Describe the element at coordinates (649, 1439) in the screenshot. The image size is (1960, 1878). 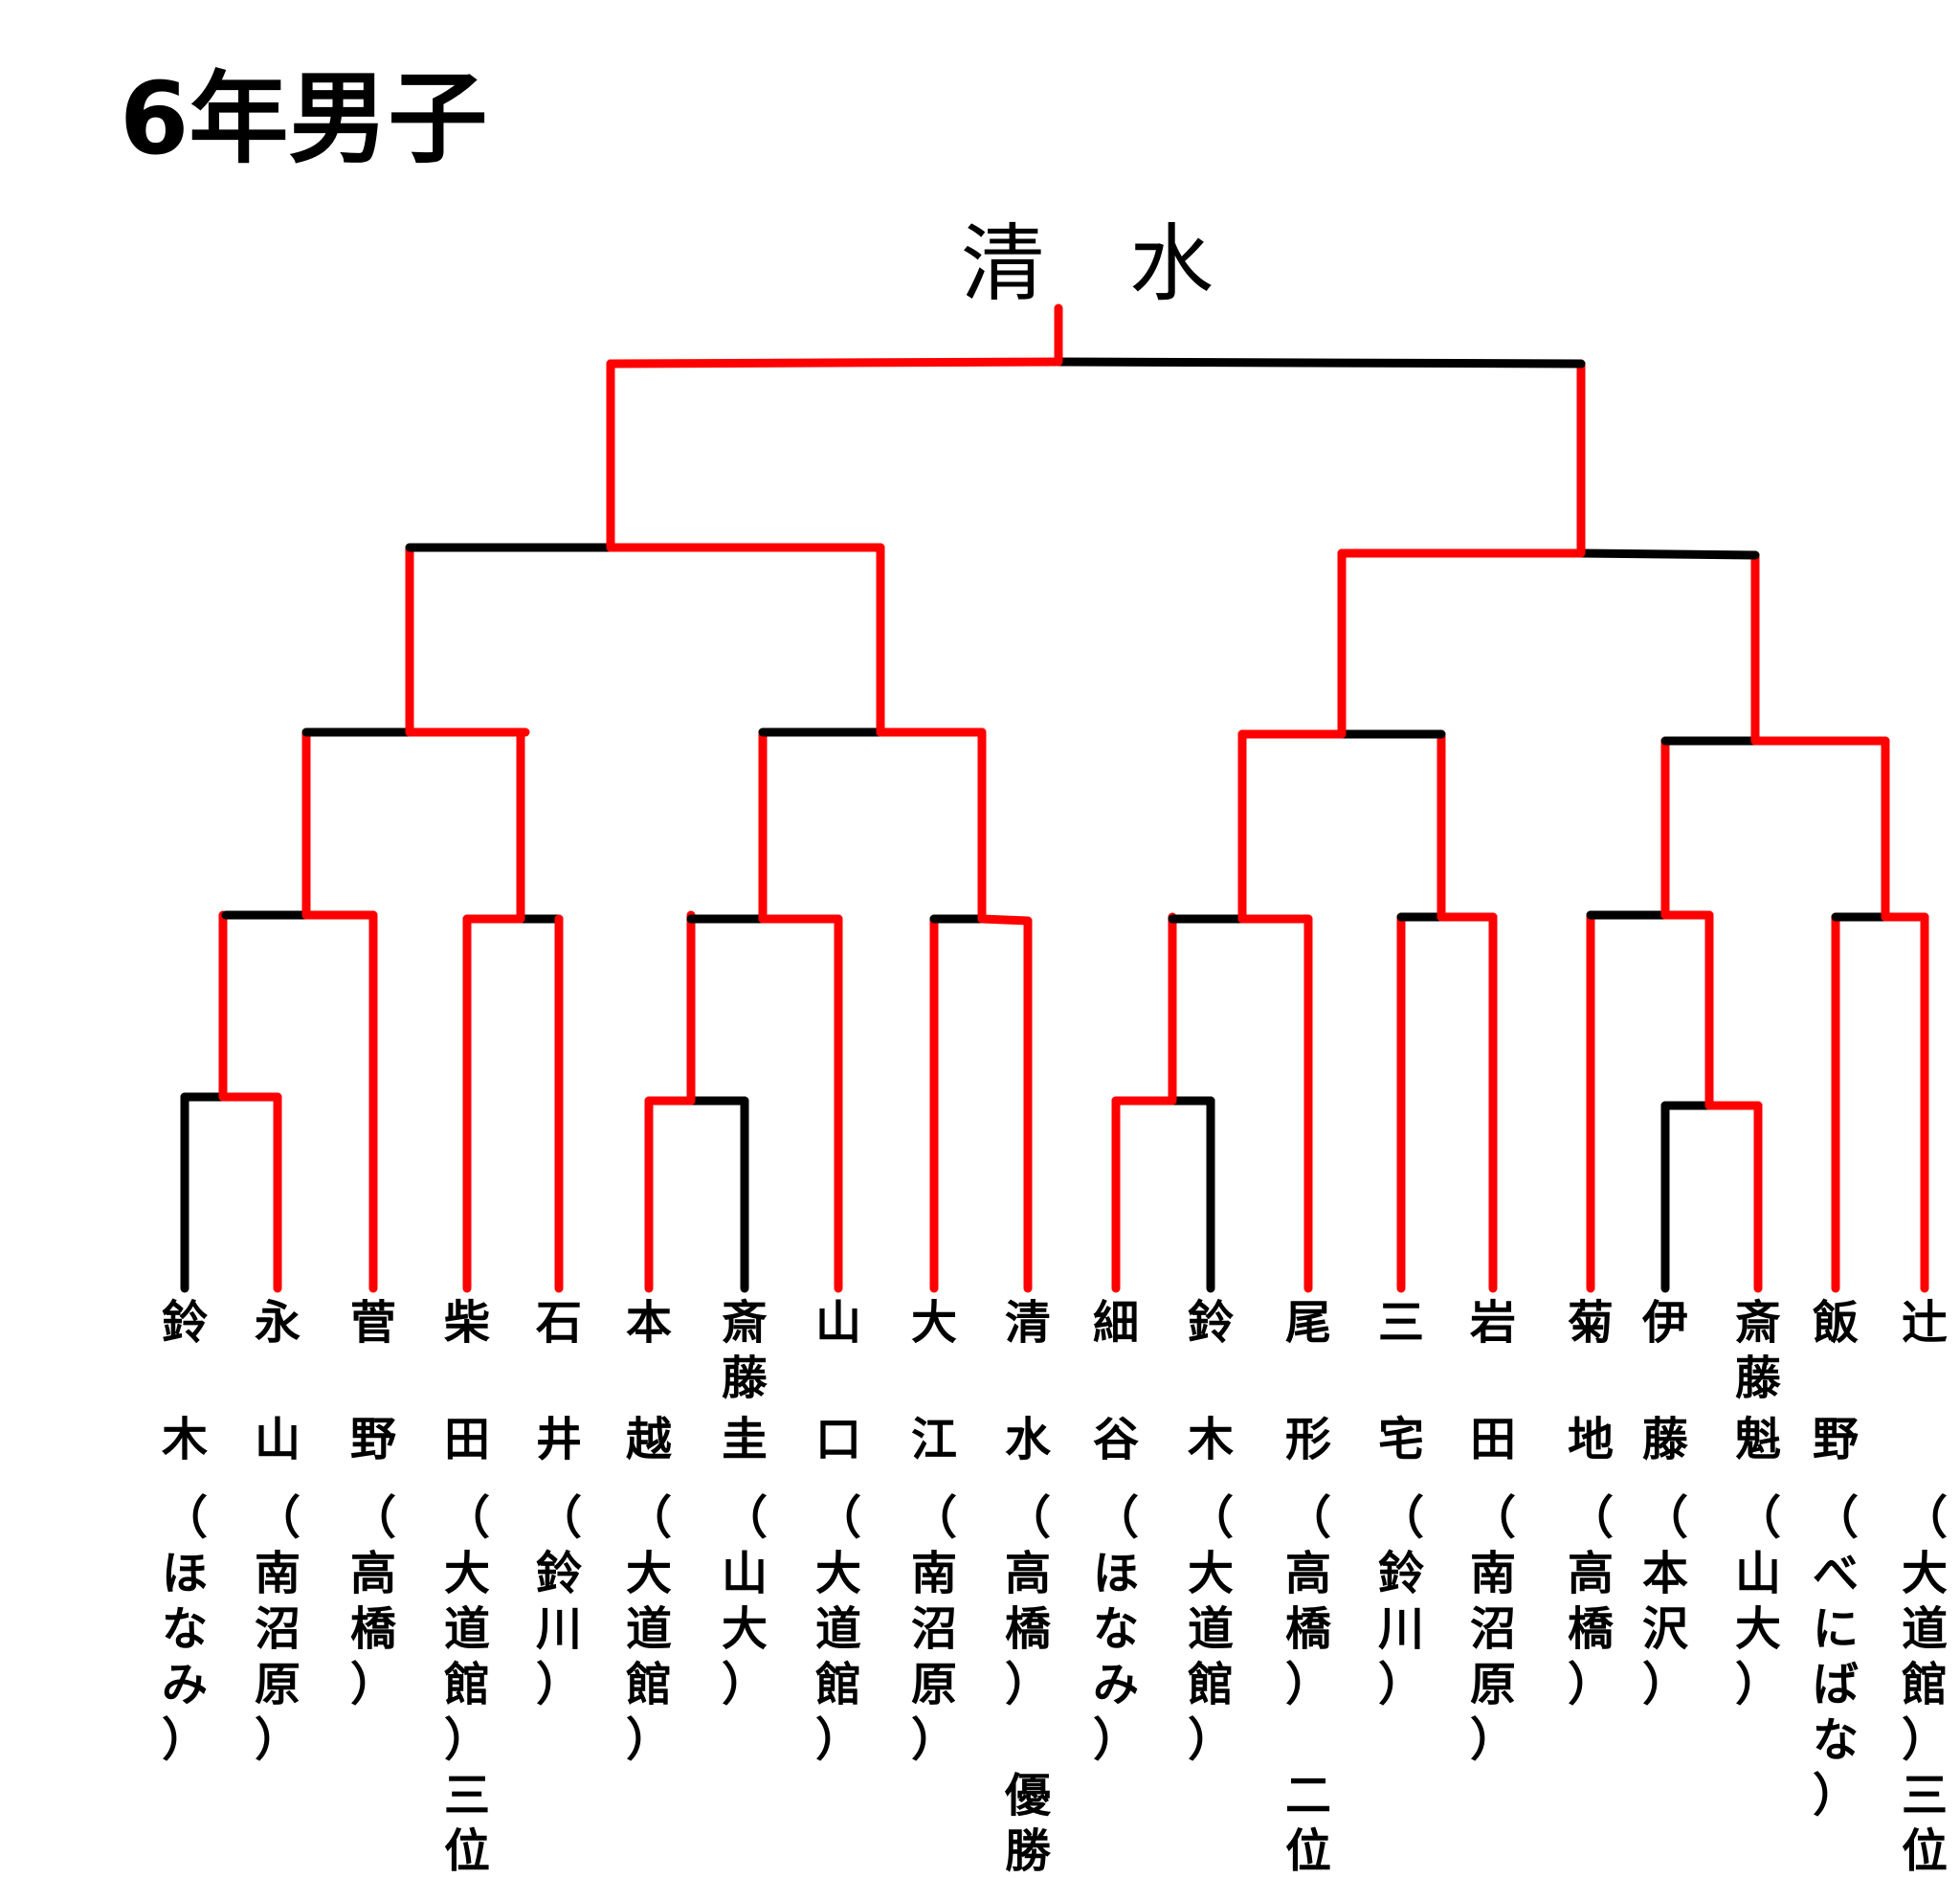
I see `entrant-char: 越` at that location.